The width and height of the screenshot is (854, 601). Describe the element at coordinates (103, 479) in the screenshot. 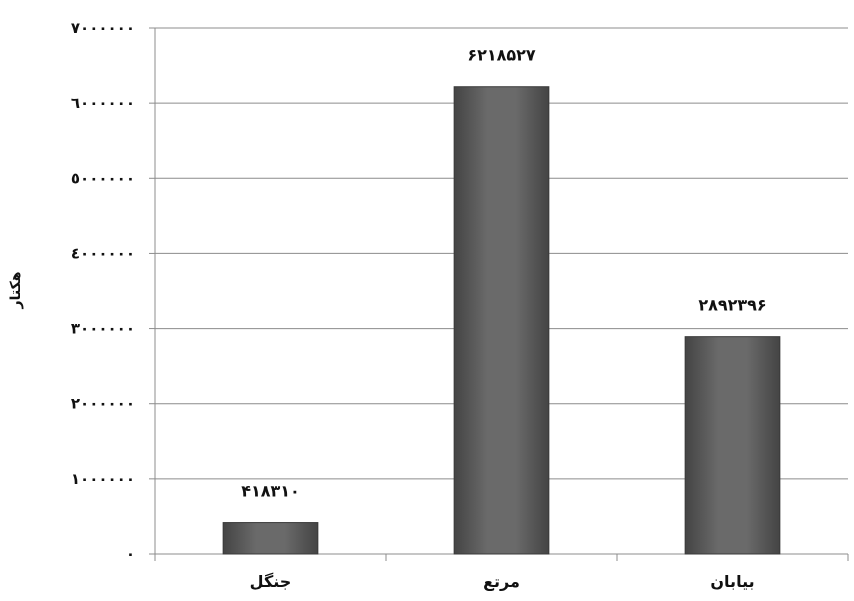

I see `y-tick-label: ۱۰۰۰۰۰۰` at that location.